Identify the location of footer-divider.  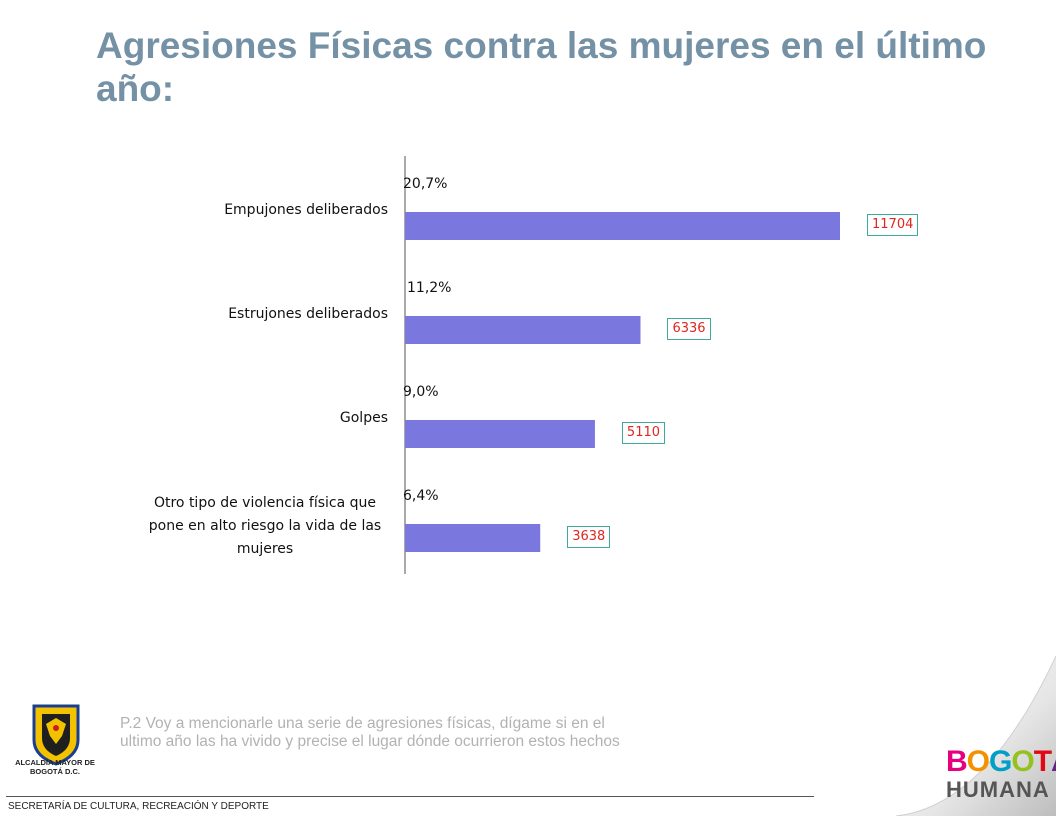
(410, 796).